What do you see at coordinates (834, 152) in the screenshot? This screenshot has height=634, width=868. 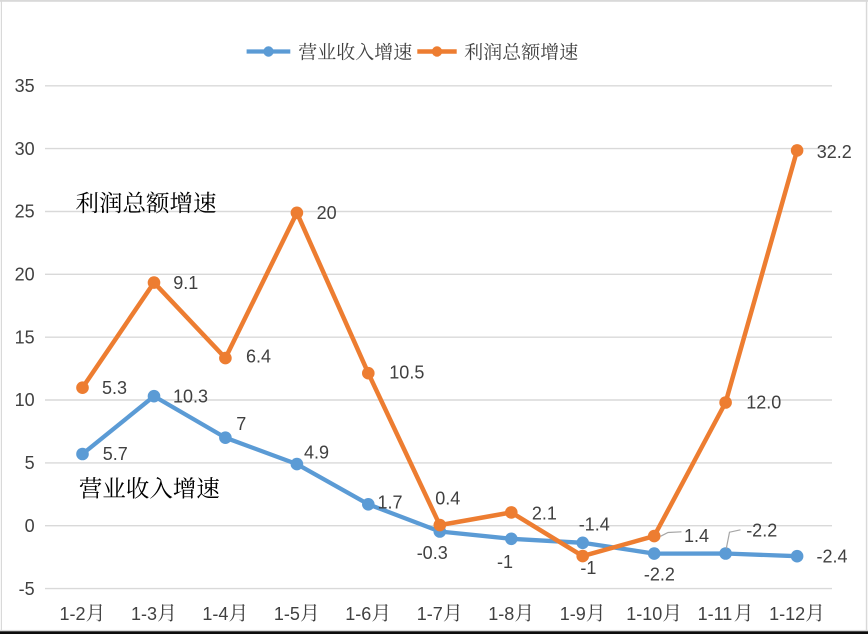 I see `svg-text: 32.2` at bounding box center [834, 152].